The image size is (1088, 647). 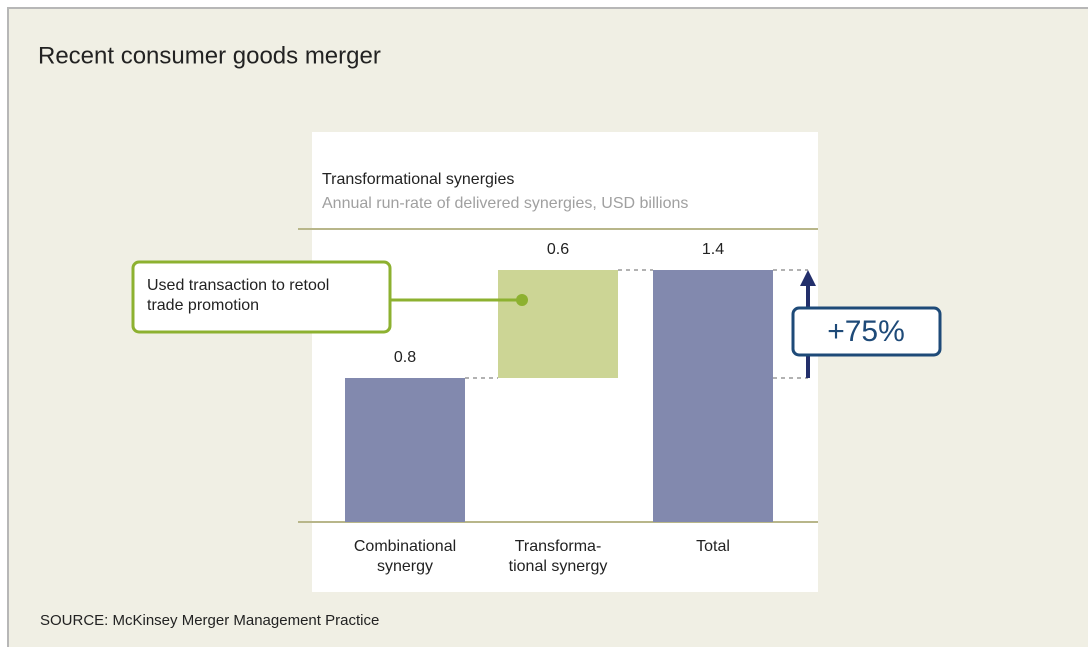 I want to click on x-tick-label: Combinational synergy, so click(x=405, y=556).